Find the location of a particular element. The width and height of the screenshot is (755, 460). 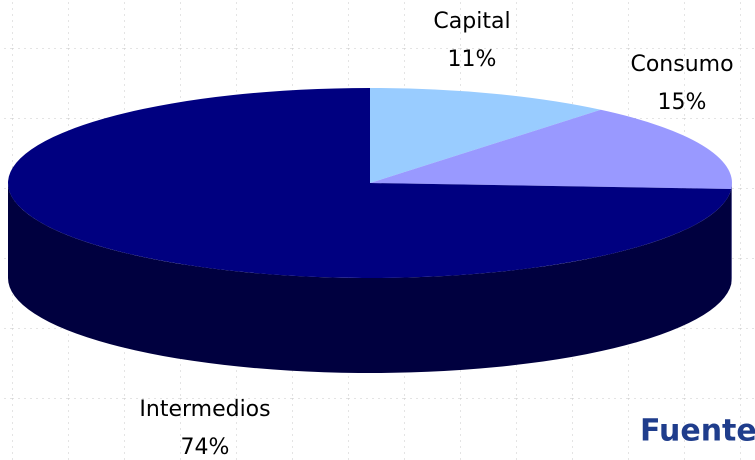

slice-label: Capital is located at coordinates (471, 21).